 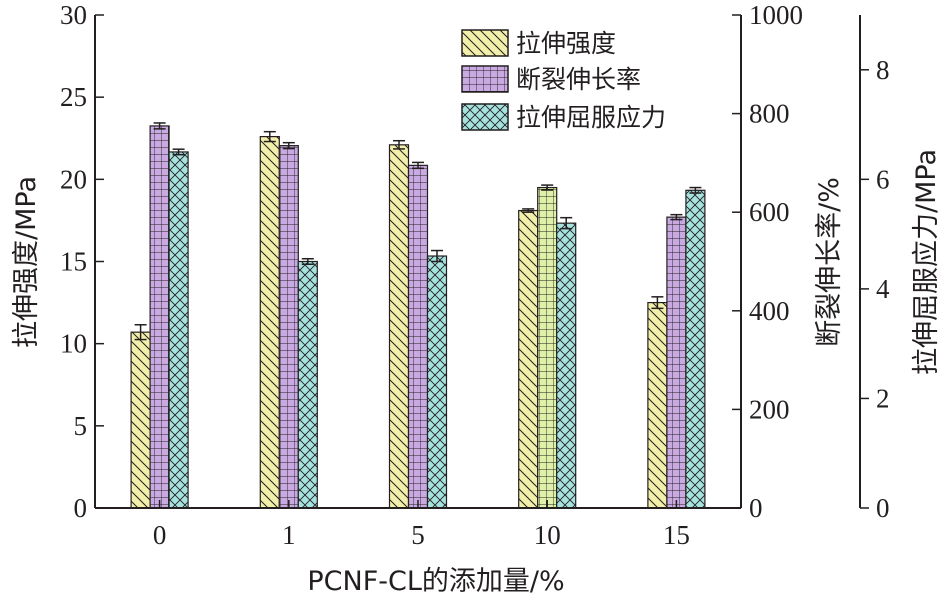 I want to click on x-tick-label: 10, so click(x=547, y=535).